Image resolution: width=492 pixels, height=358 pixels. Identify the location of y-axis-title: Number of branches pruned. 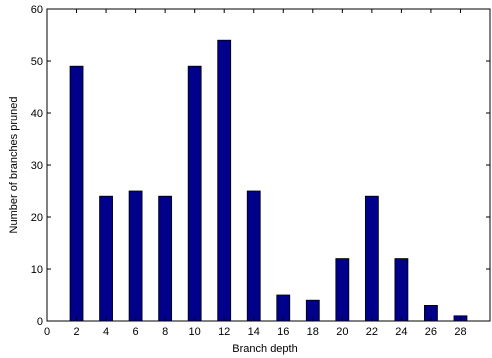
(14, 165).